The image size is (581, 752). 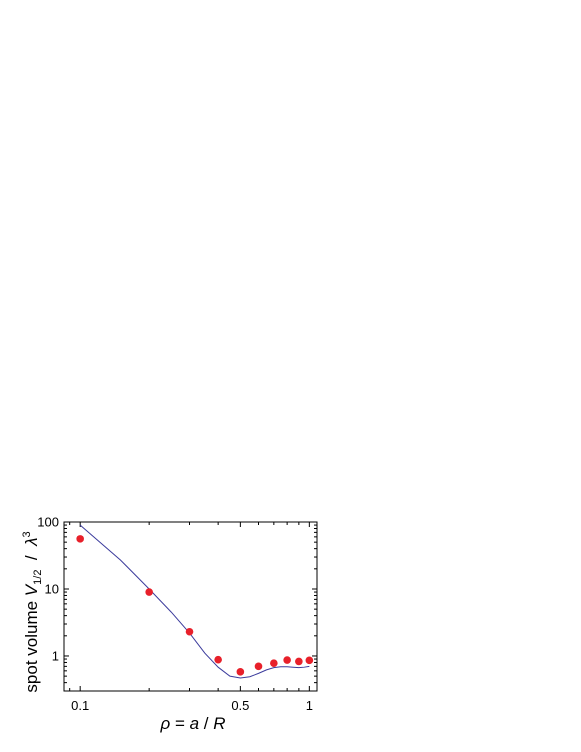 I want to click on tick-labels: 0.1 0.5 1 1 10 100, so click(x=175, y=614).